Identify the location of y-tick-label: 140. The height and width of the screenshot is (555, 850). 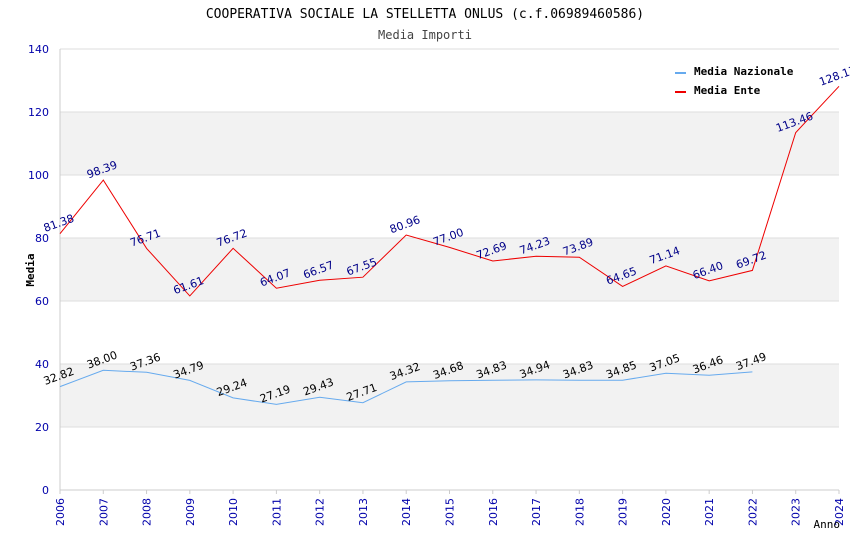
(38, 49).